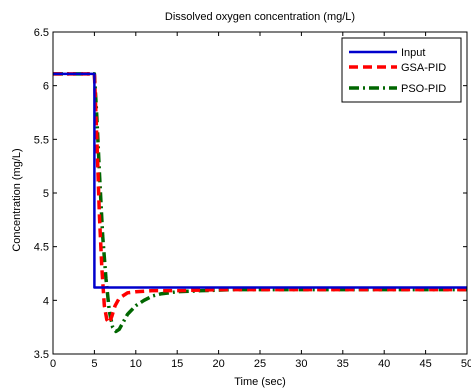  I want to click on legend-box, so click(401, 70).